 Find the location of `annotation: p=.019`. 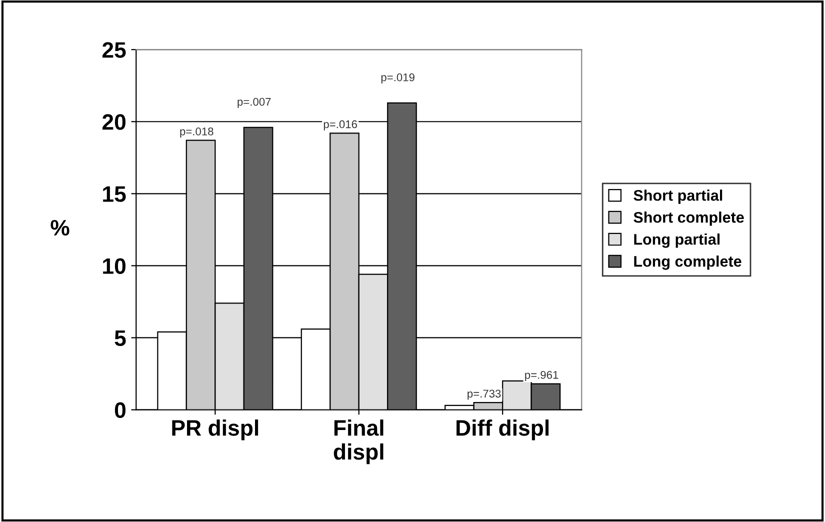

annotation: p=.019 is located at coordinates (397, 78).